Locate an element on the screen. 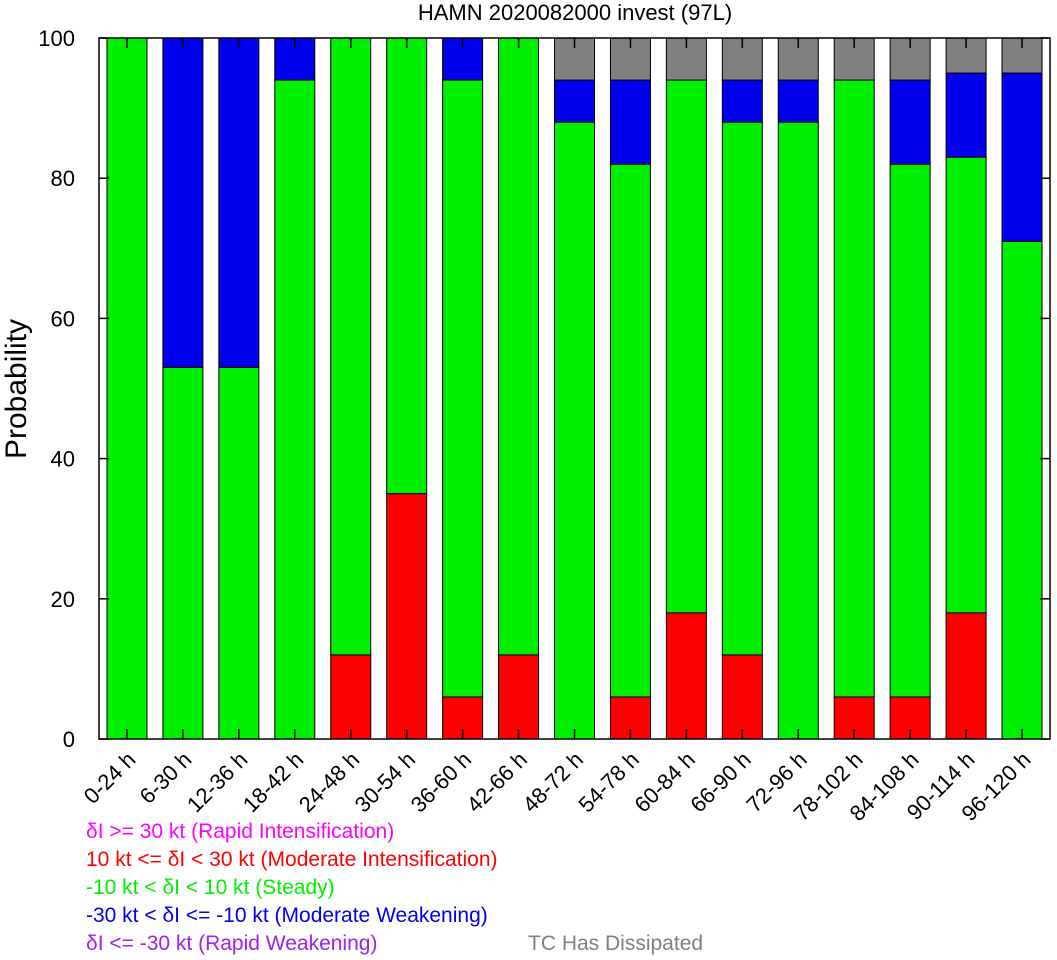  y-tick-label-100: 100 is located at coordinates (56, 38).